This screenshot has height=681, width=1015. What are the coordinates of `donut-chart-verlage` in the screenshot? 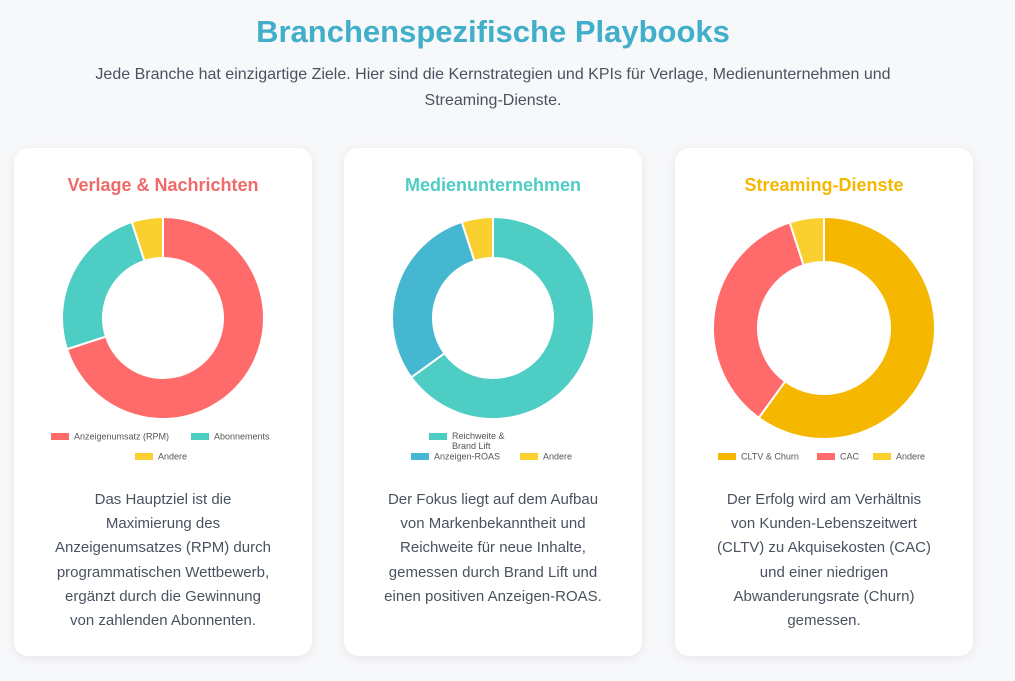 It's located at (163, 317).